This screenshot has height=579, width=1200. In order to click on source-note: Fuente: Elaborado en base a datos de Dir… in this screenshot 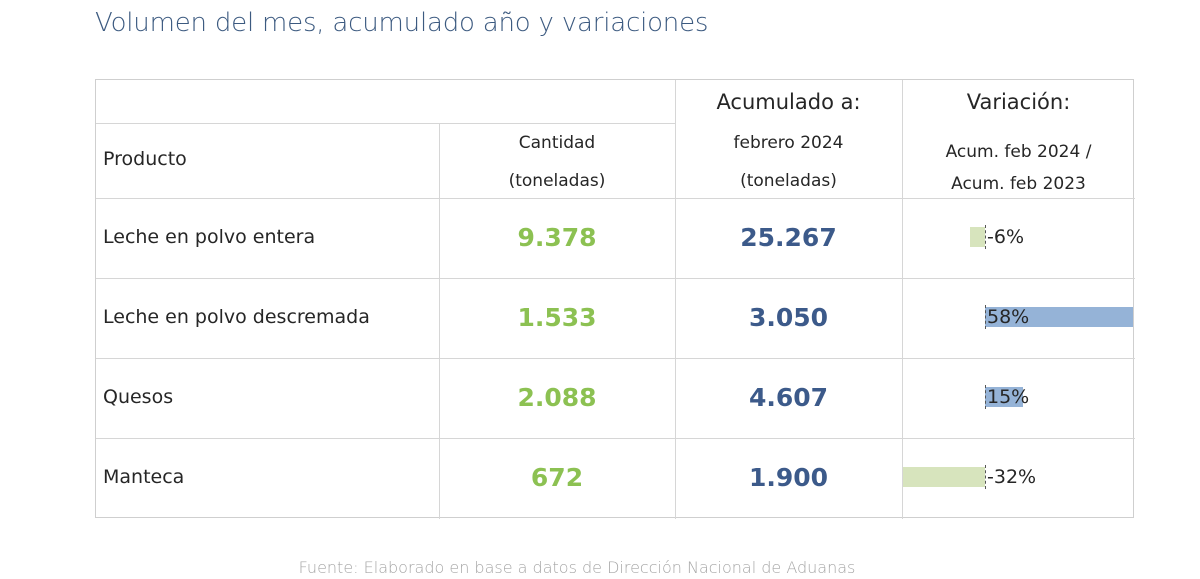, I will do `click(577, 567)`.